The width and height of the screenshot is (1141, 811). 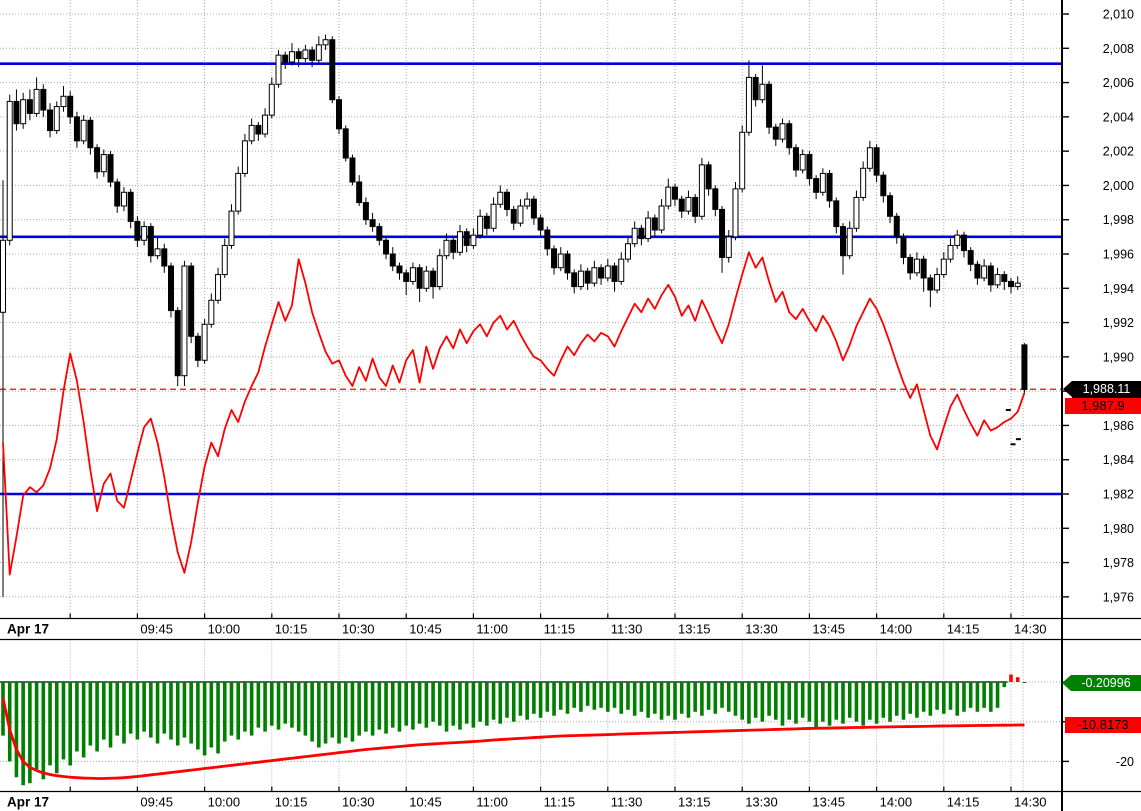 What do you see at coordinates (1118, 289) in the screenshot?
I see `price-tick-label: 1,994` at bounding box center [1118, 289].